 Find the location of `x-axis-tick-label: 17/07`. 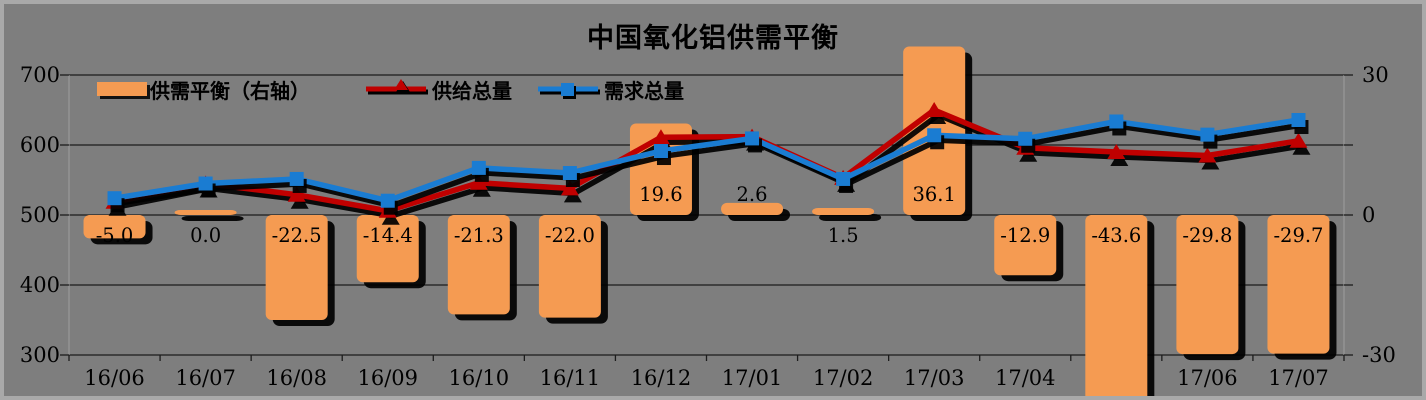

x-axis-tick-label: 17/07 is located at coordinates (1298, 378).